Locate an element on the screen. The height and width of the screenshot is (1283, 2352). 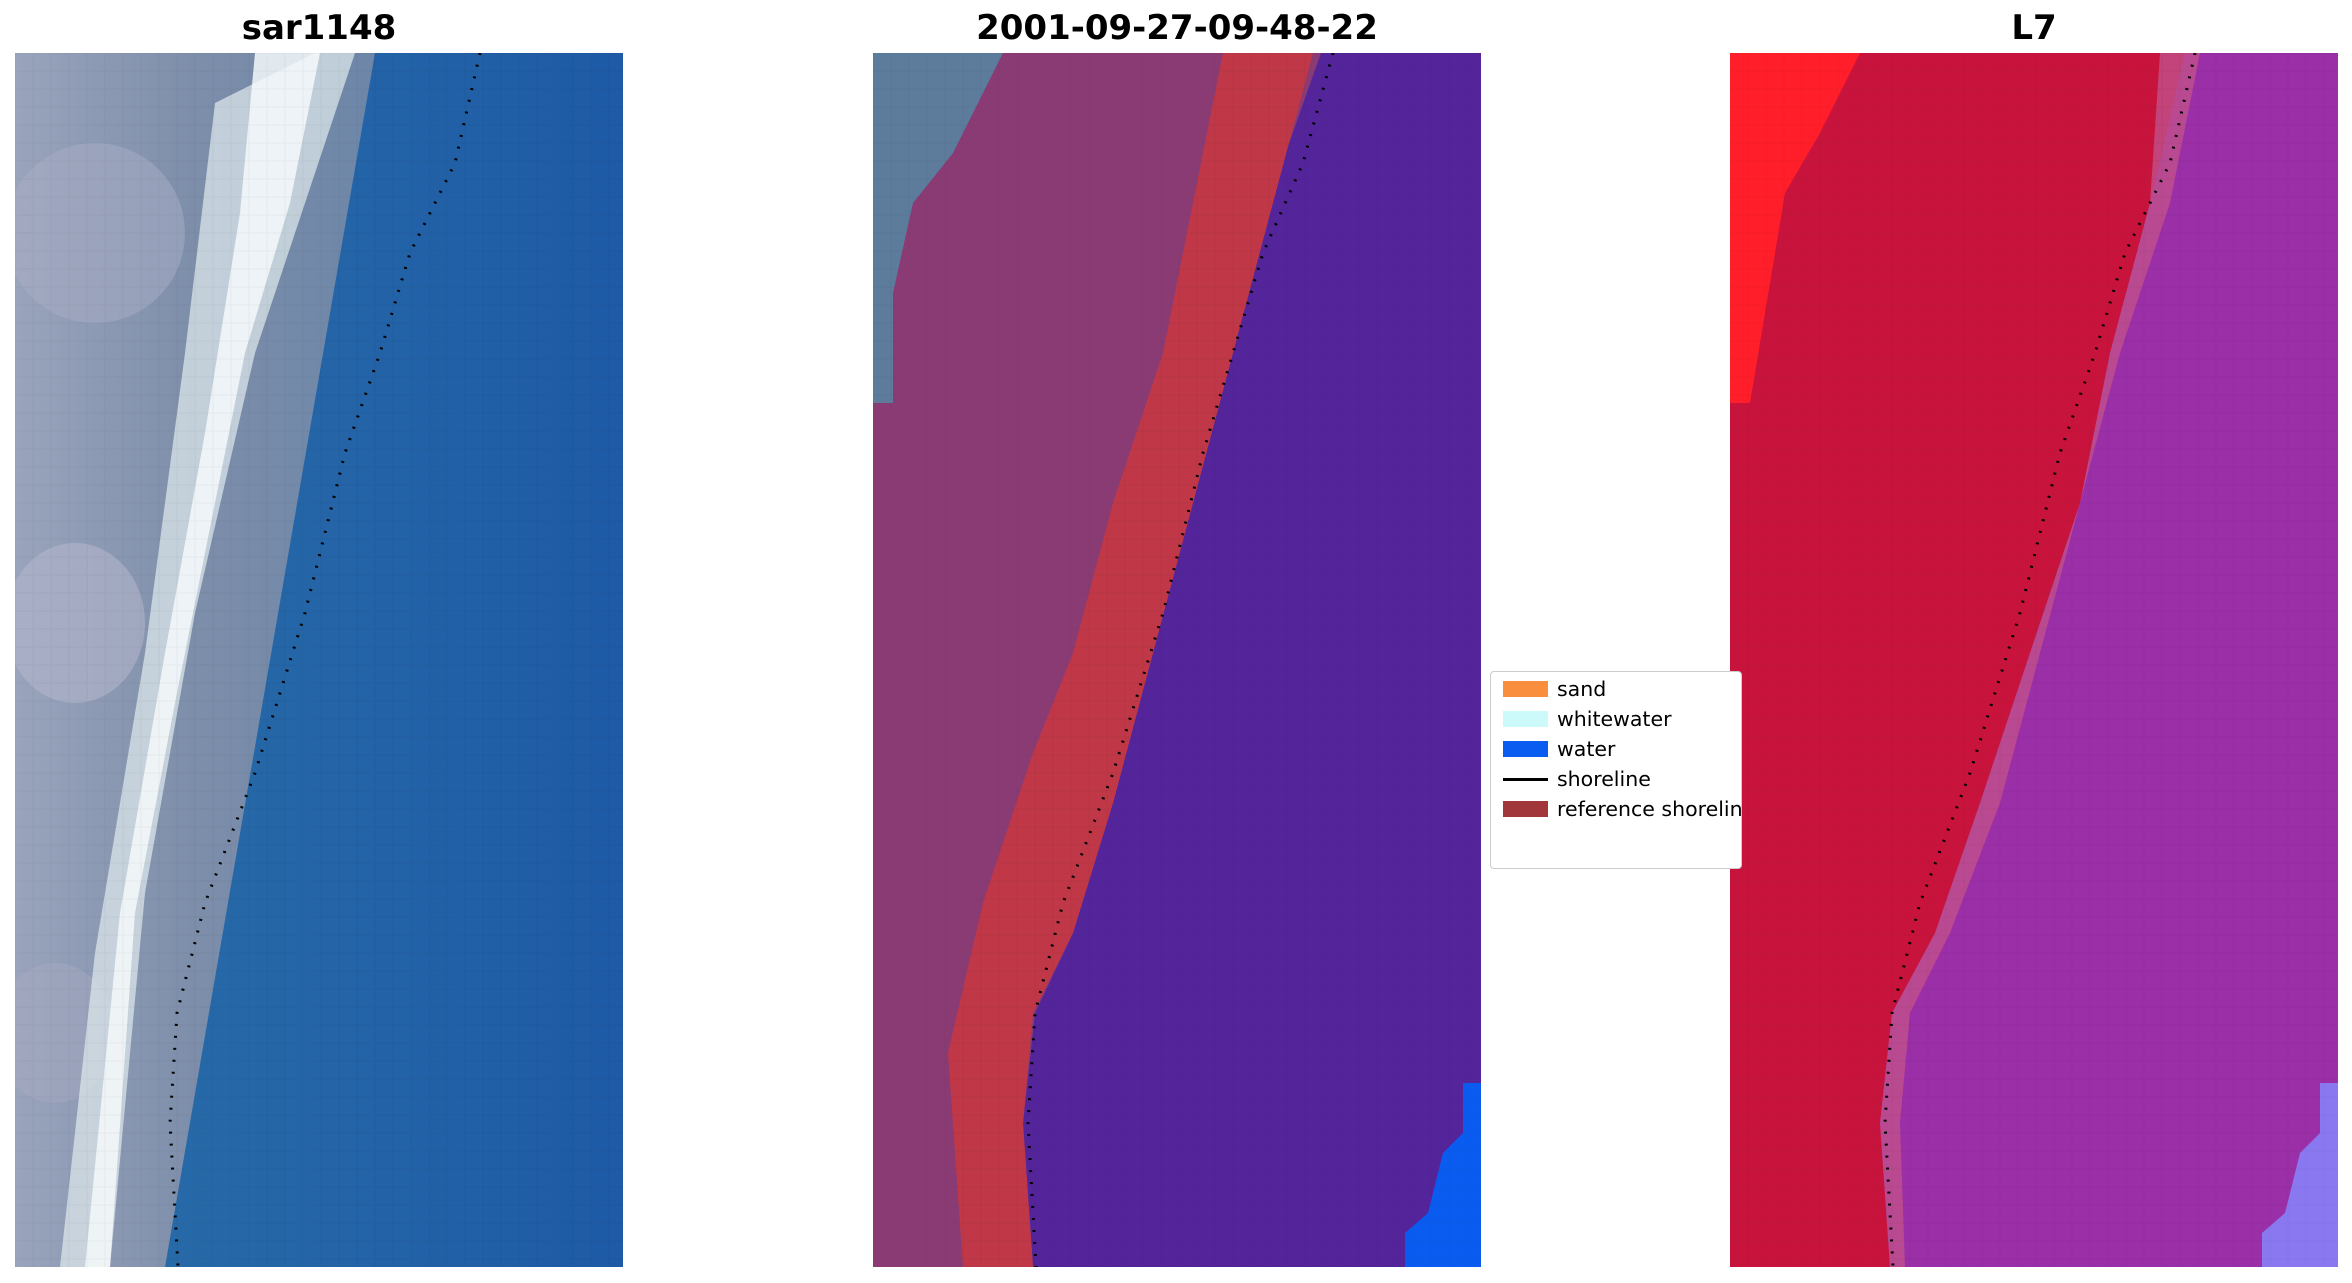
legend-swatch-water is located at coordinates (1525, 749).